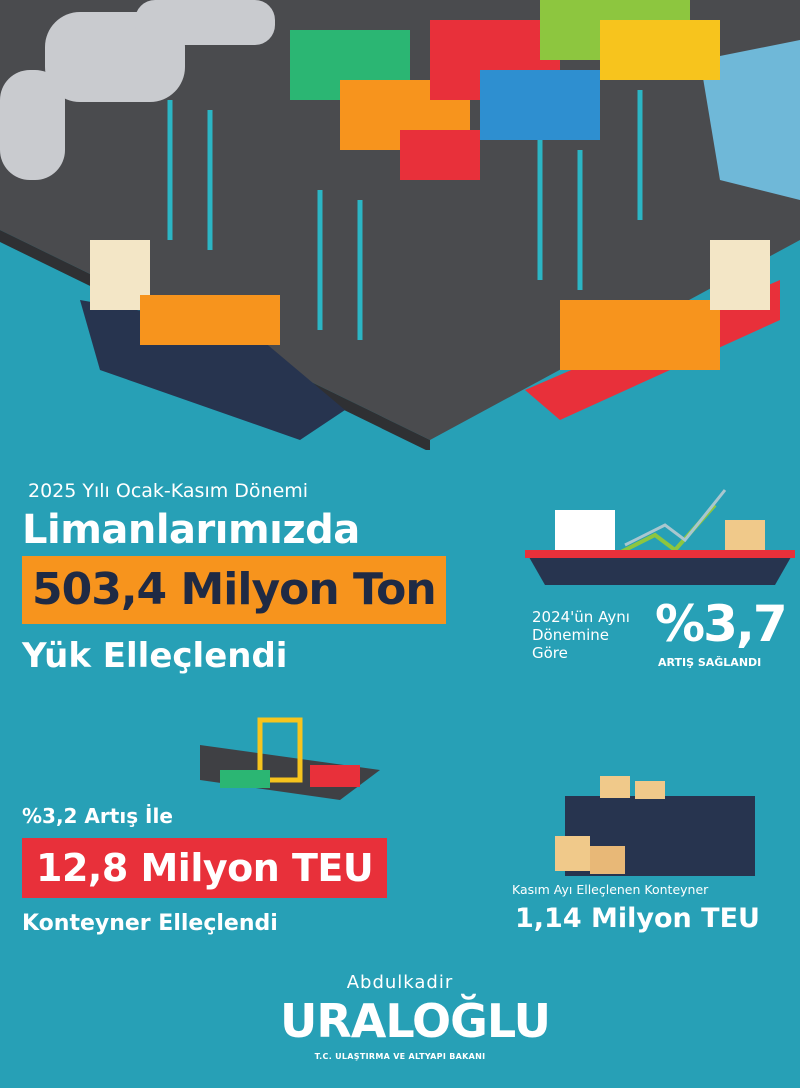 The width and height of the screenshot is (800, 1088). What do you see at coordinates (637, 918) in the screenshot?
I see `november-value: 1,14 Milyon TEU` at bounding box center [637, 918].